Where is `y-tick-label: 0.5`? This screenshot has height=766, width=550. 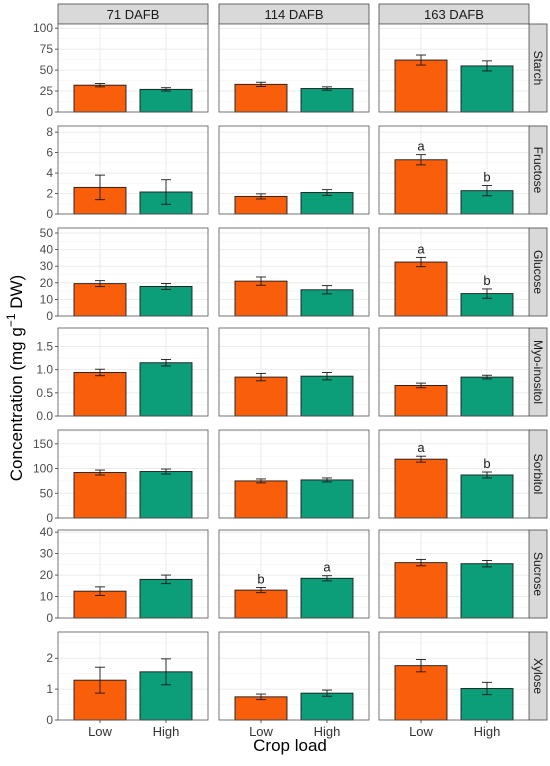 y-tick-label: 0.5 is located at coordinates (44, 393).